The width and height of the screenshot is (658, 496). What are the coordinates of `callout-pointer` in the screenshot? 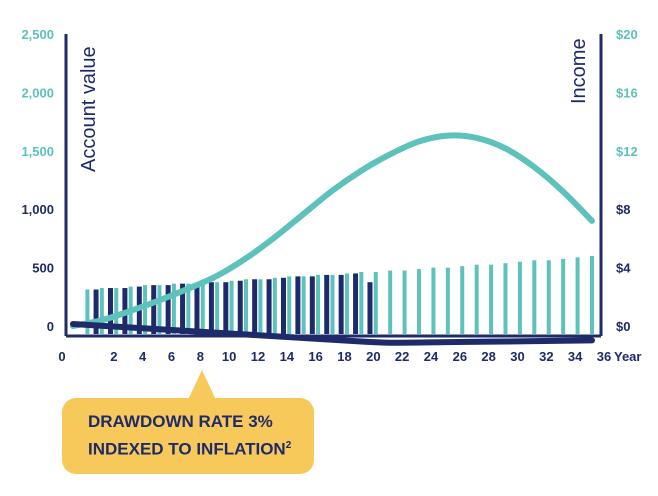 It's located at (202, 385).